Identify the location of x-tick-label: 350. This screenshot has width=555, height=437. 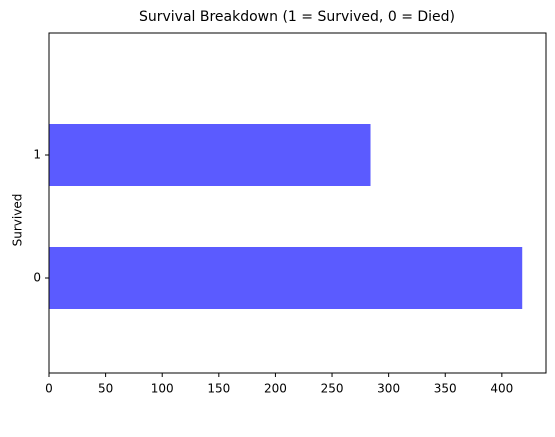
(445, 389).